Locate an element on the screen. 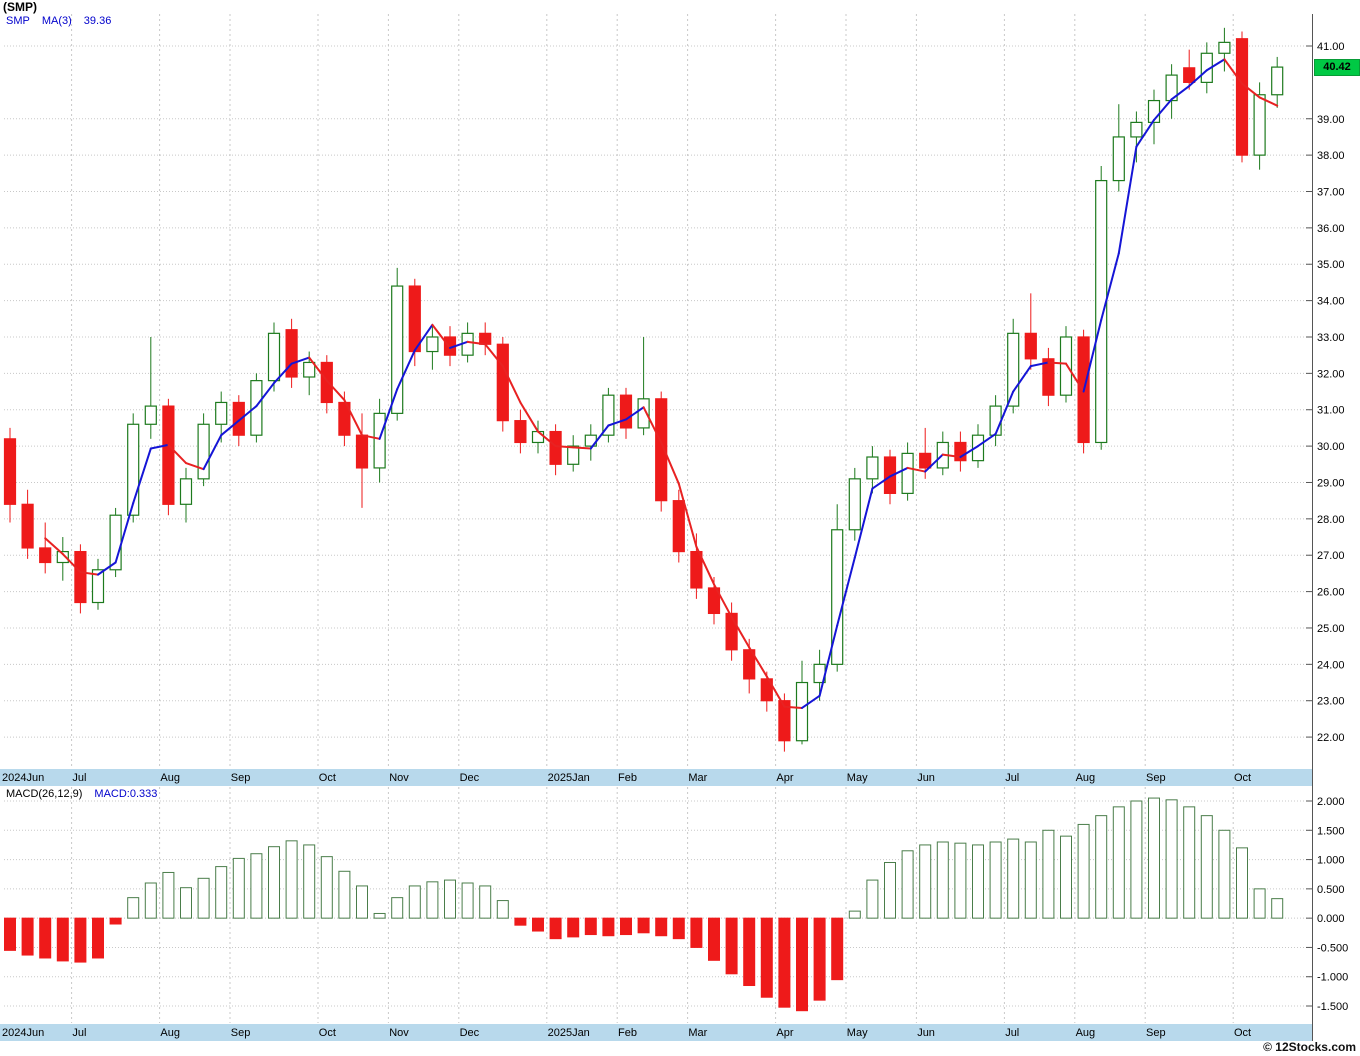 This screenshot has height=1056, width=1360. month-label: Jul is located at coordinates (79, 778).